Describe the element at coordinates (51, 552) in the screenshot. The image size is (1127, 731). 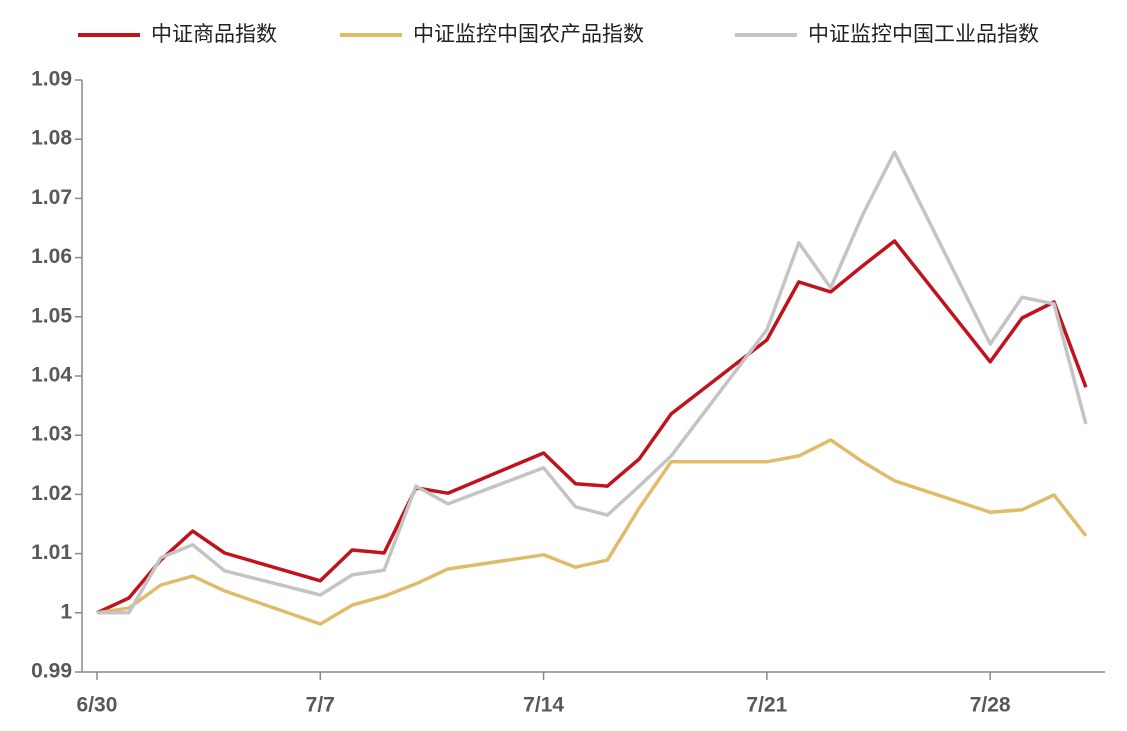
I see `y-tick-label: 1.01` at that location.